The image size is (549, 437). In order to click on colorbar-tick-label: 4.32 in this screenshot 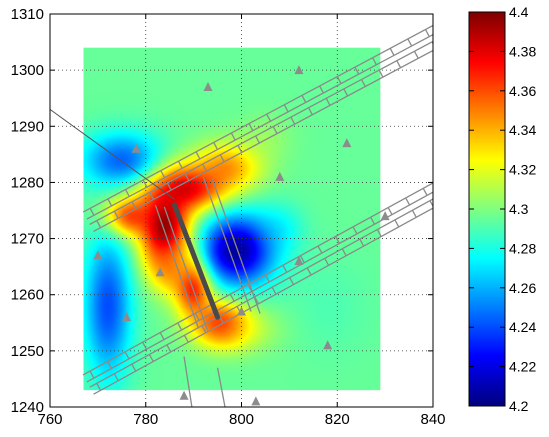, I will do `click(522, 170)`.